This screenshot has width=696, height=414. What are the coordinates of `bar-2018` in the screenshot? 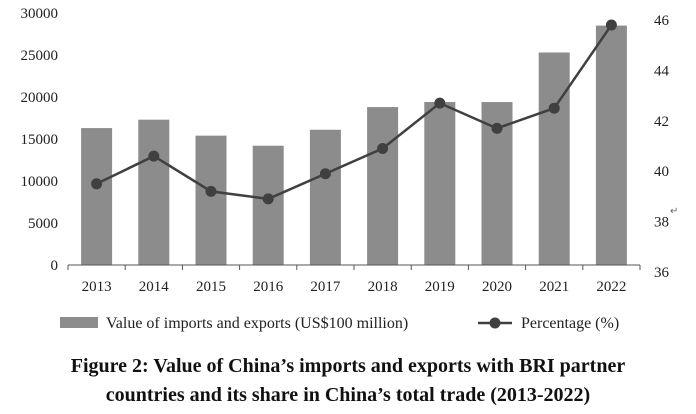 It's located at (383, 186).